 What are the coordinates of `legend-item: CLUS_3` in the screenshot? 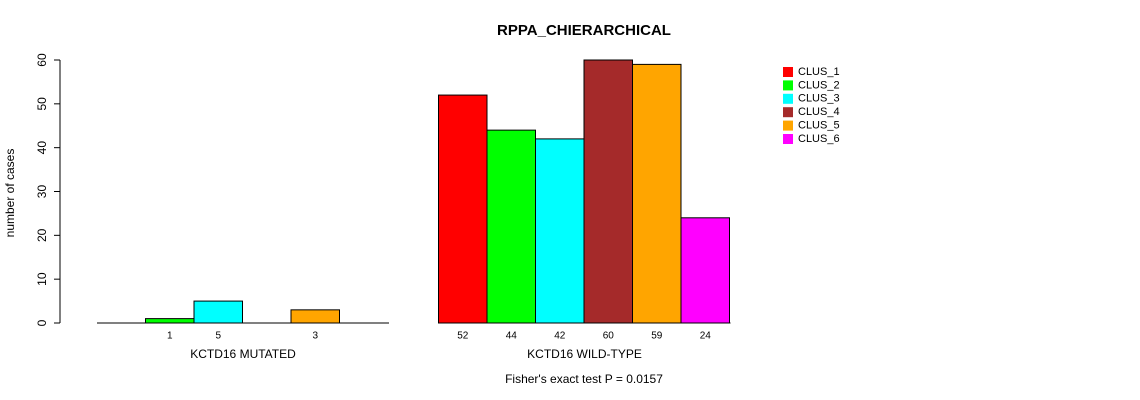 It's located at (811, 99).